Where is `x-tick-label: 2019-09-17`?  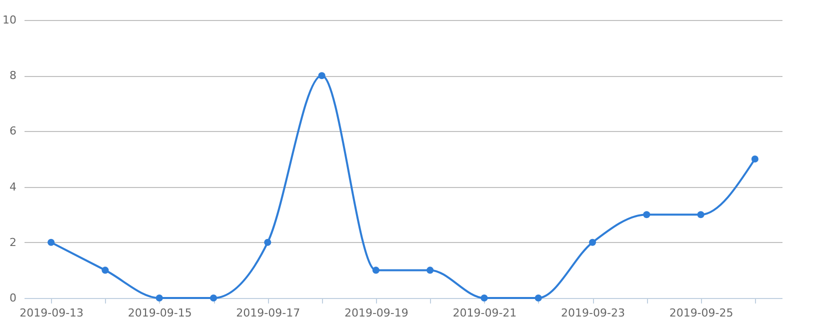
x-tick-label: 2019-09-17 is located at coordinates (268, 313).